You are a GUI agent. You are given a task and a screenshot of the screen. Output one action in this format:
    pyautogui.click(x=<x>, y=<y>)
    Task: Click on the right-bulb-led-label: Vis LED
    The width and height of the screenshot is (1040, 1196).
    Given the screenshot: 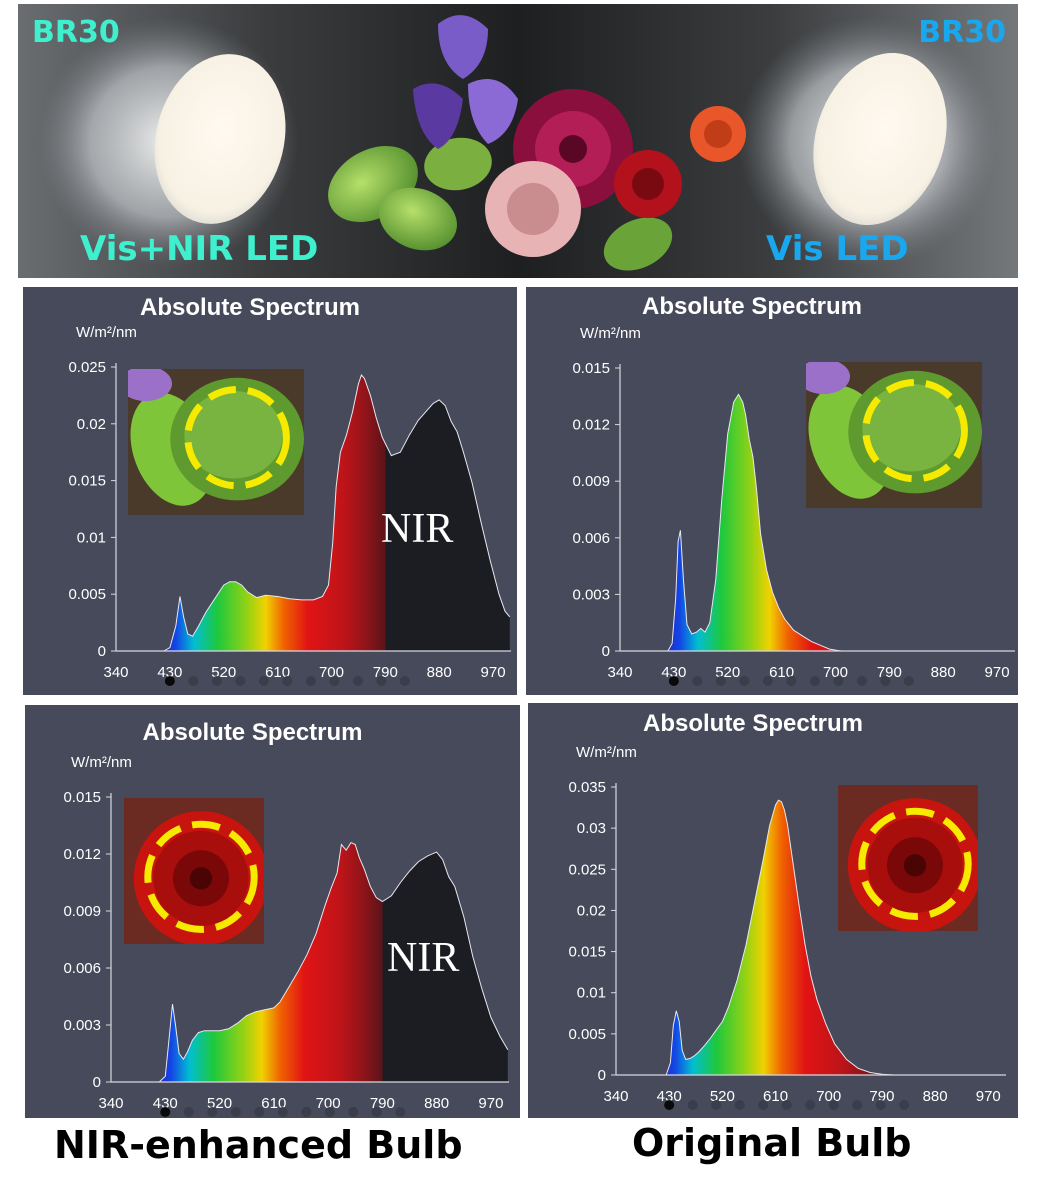 What is the action you would take?
    pyautogui.click(x=837, y=249)
    